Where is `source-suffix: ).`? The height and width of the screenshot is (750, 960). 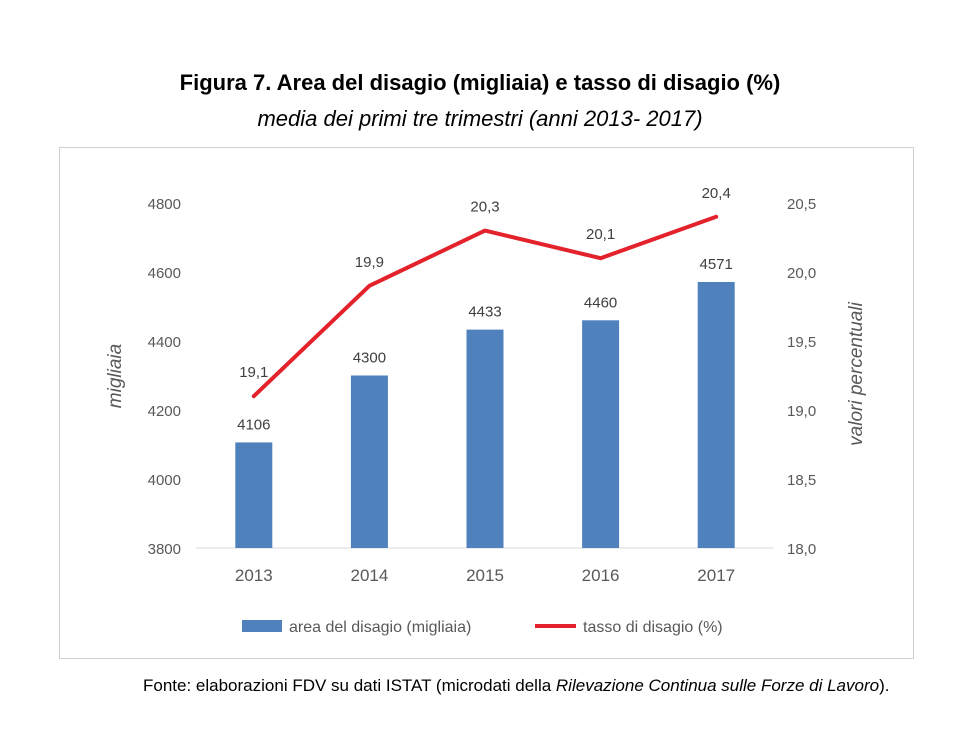 source-suffix: ). is located at coordinates (884, 685).